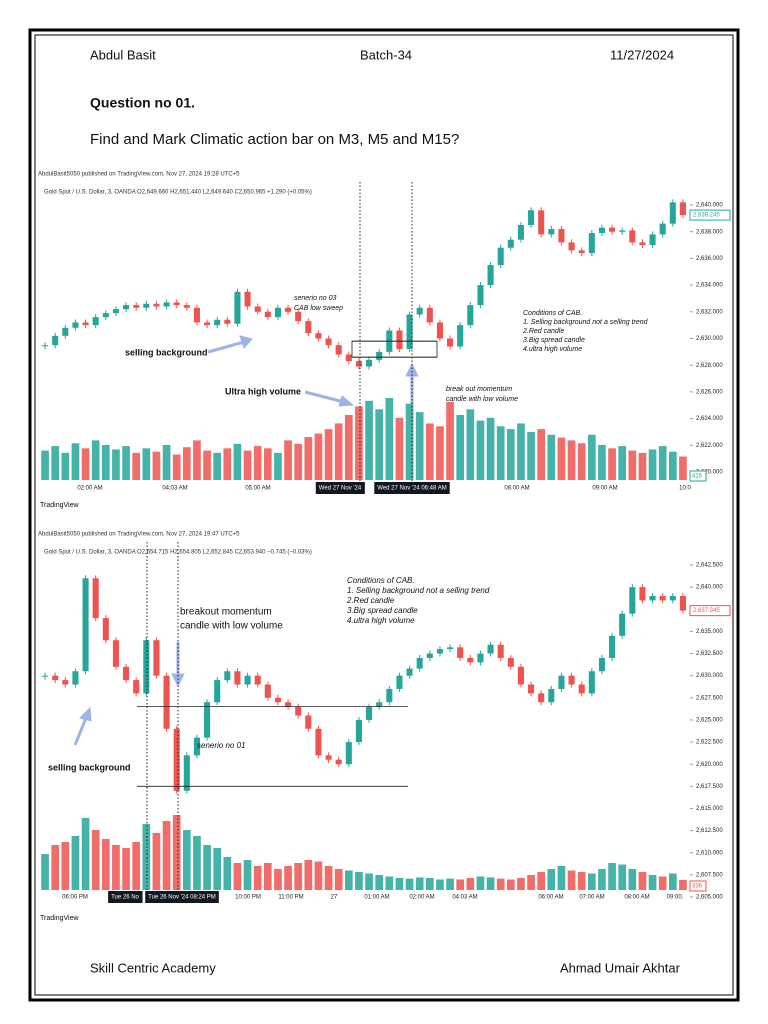  Describe the element at coordinates (381, 620) in the screenshot. I see `condition-line: 4.ultra high volume` at that location.